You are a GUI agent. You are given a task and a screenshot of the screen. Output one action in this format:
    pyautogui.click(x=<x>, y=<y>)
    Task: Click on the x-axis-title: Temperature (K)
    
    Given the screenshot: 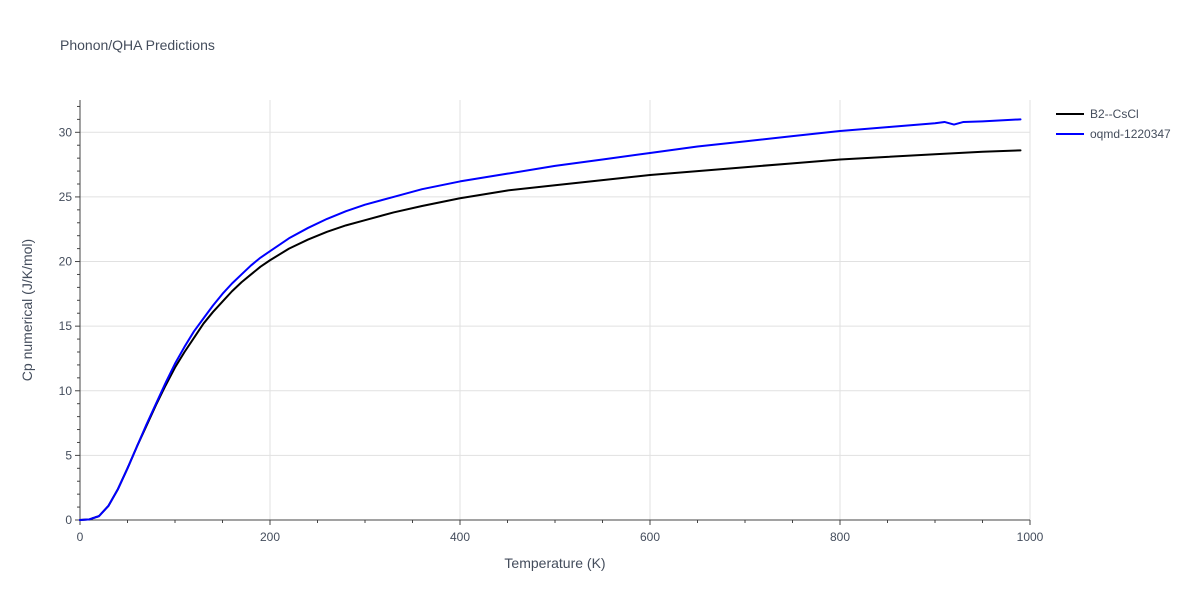 What is the action you would take?
    pyautogui.click(x=554, y=563)
    